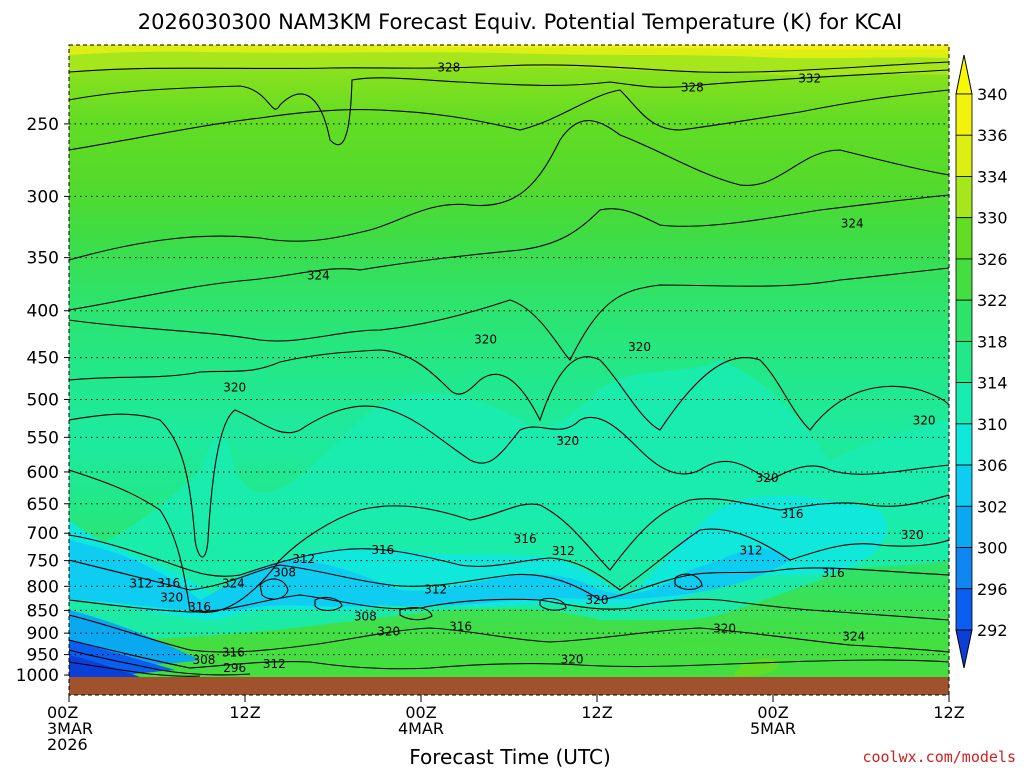 The height and width of the screenshot is (768, 1024). I want to click on y-tick-label: 600, so click(43, 473).